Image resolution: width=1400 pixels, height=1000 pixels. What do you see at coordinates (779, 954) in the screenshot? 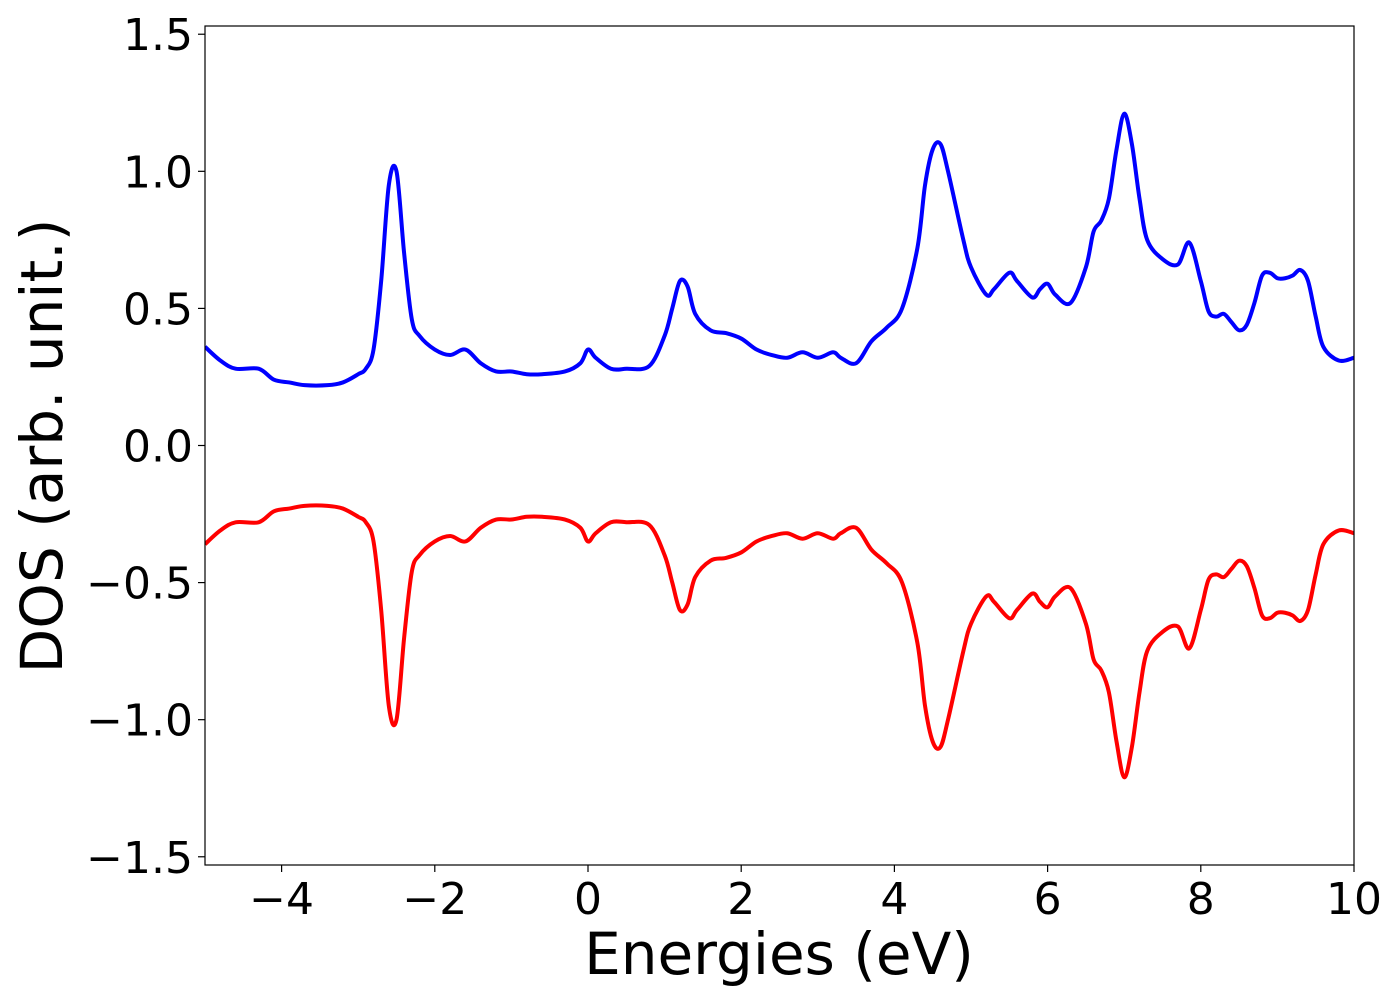
I see `x-axis-title: Energies (eV)` at bounding box center [779, 954].